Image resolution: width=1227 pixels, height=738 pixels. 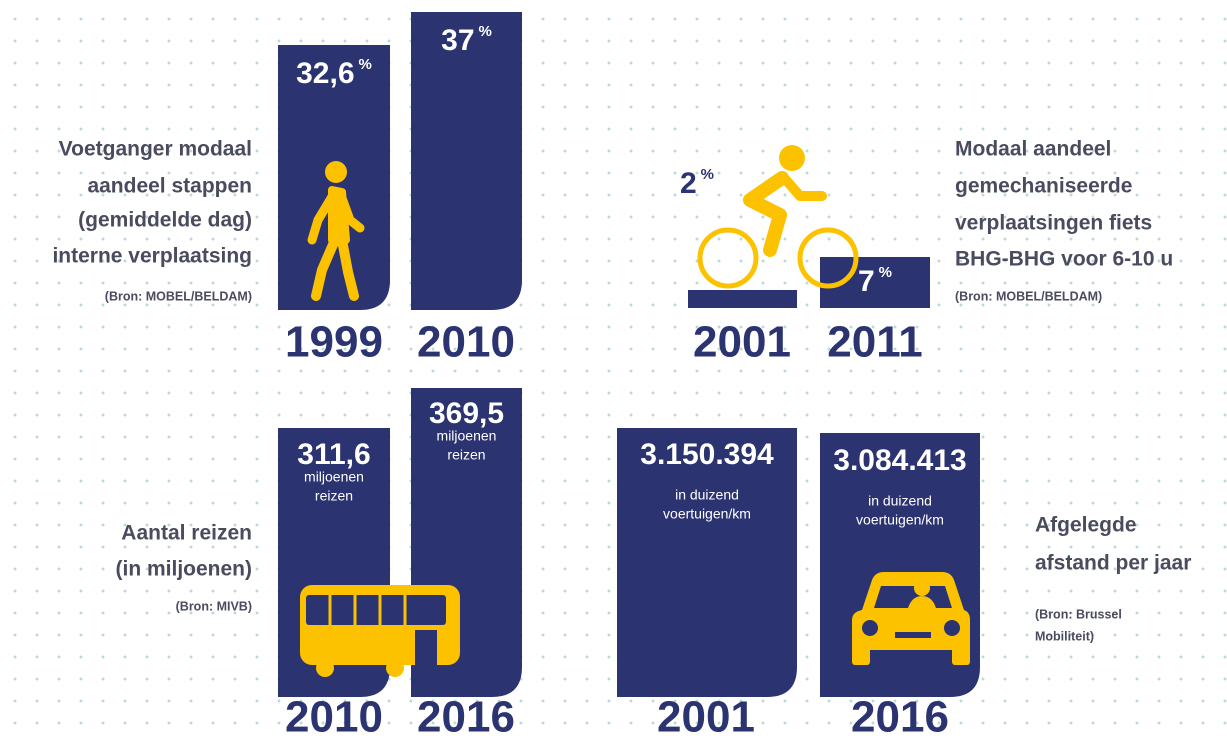 I want to click on value-label: 369,5, so click(x=466, y=413).